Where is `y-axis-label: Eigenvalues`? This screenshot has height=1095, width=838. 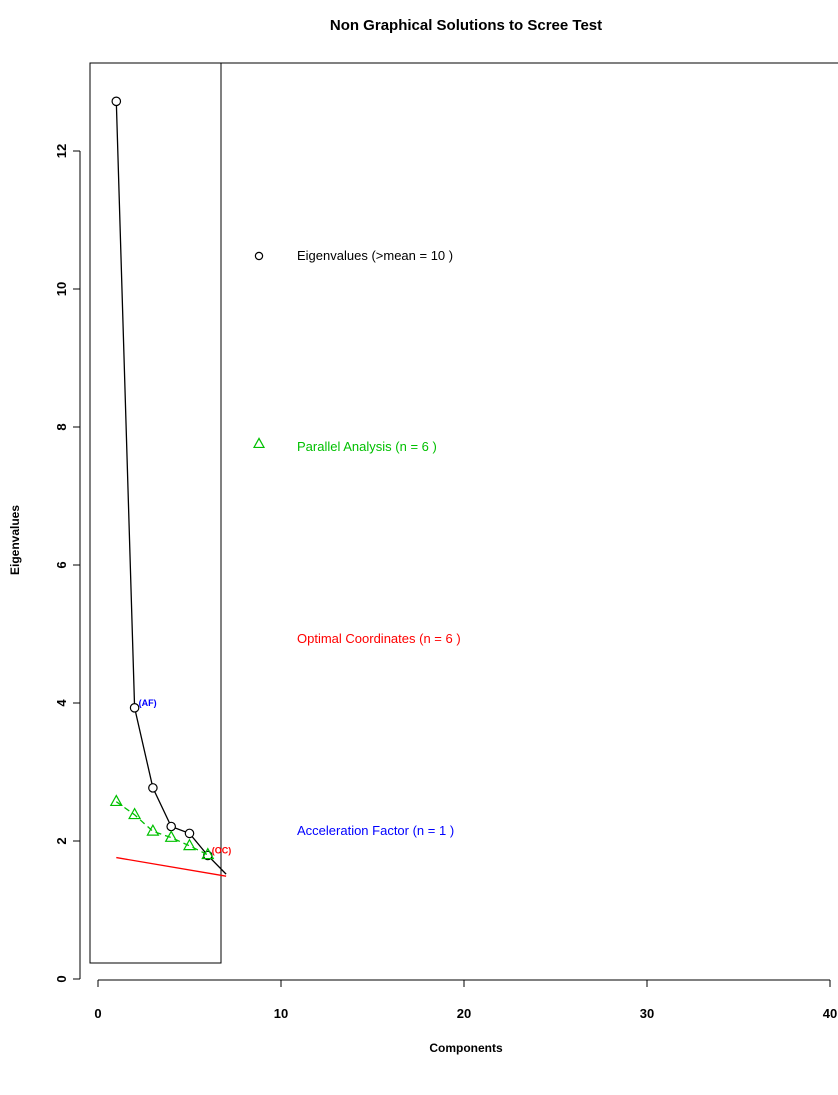 y-axis-label: Eigenvalues is located at coordinates (15, 540).